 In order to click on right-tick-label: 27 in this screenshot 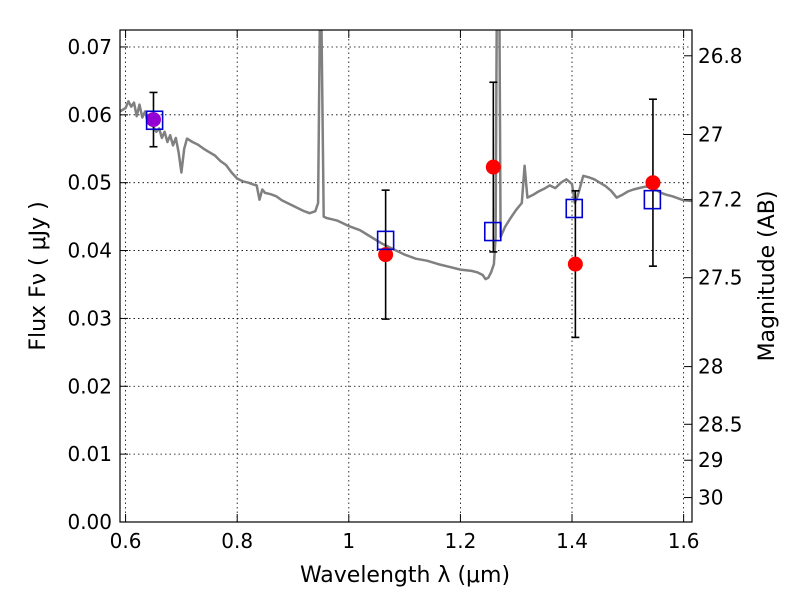, I will do `click(710, 135)`.